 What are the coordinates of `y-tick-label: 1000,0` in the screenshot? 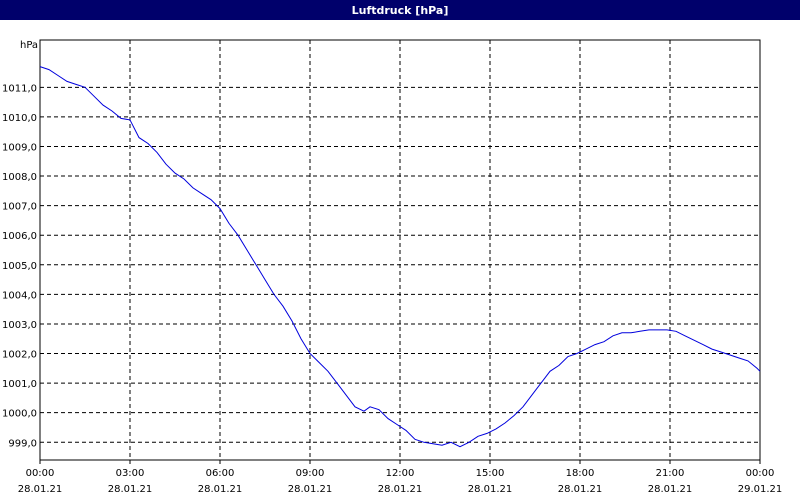 It's located at (19, 414).